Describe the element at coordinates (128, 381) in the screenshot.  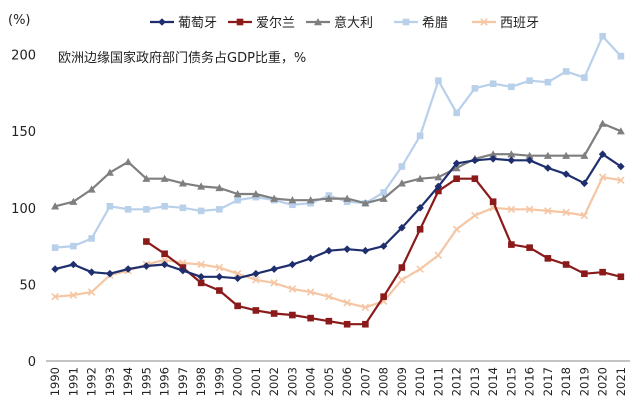
I see `x-tick-label: 1994` at that location.